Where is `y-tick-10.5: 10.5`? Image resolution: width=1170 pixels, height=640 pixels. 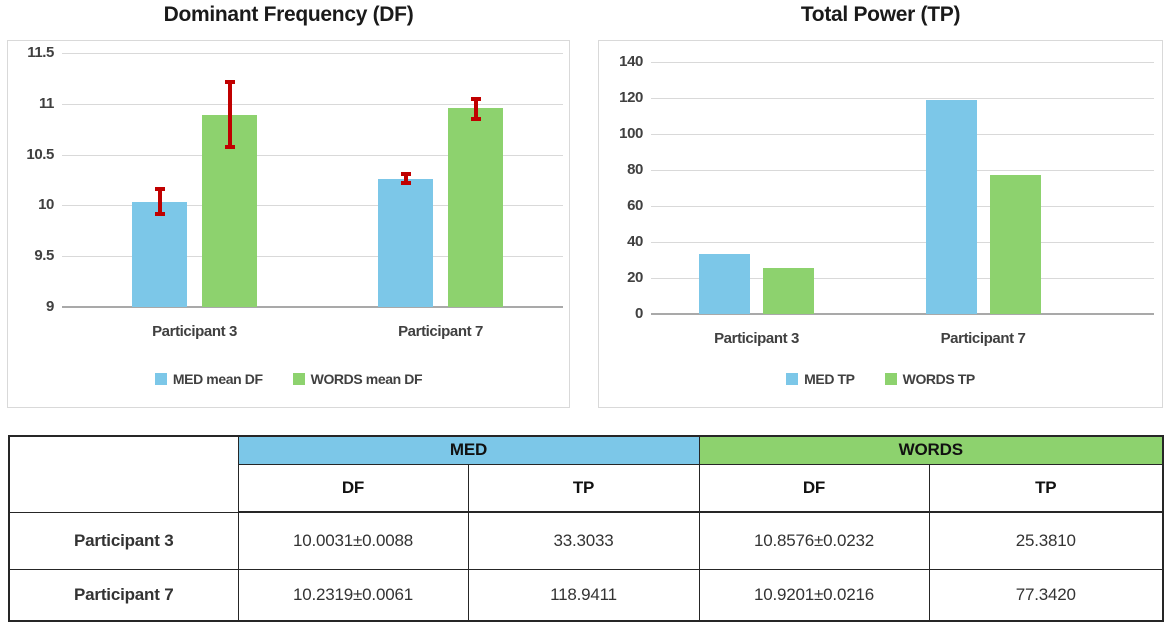
y-tick-10.5: 10.5 is located at coordinates (40, 154).